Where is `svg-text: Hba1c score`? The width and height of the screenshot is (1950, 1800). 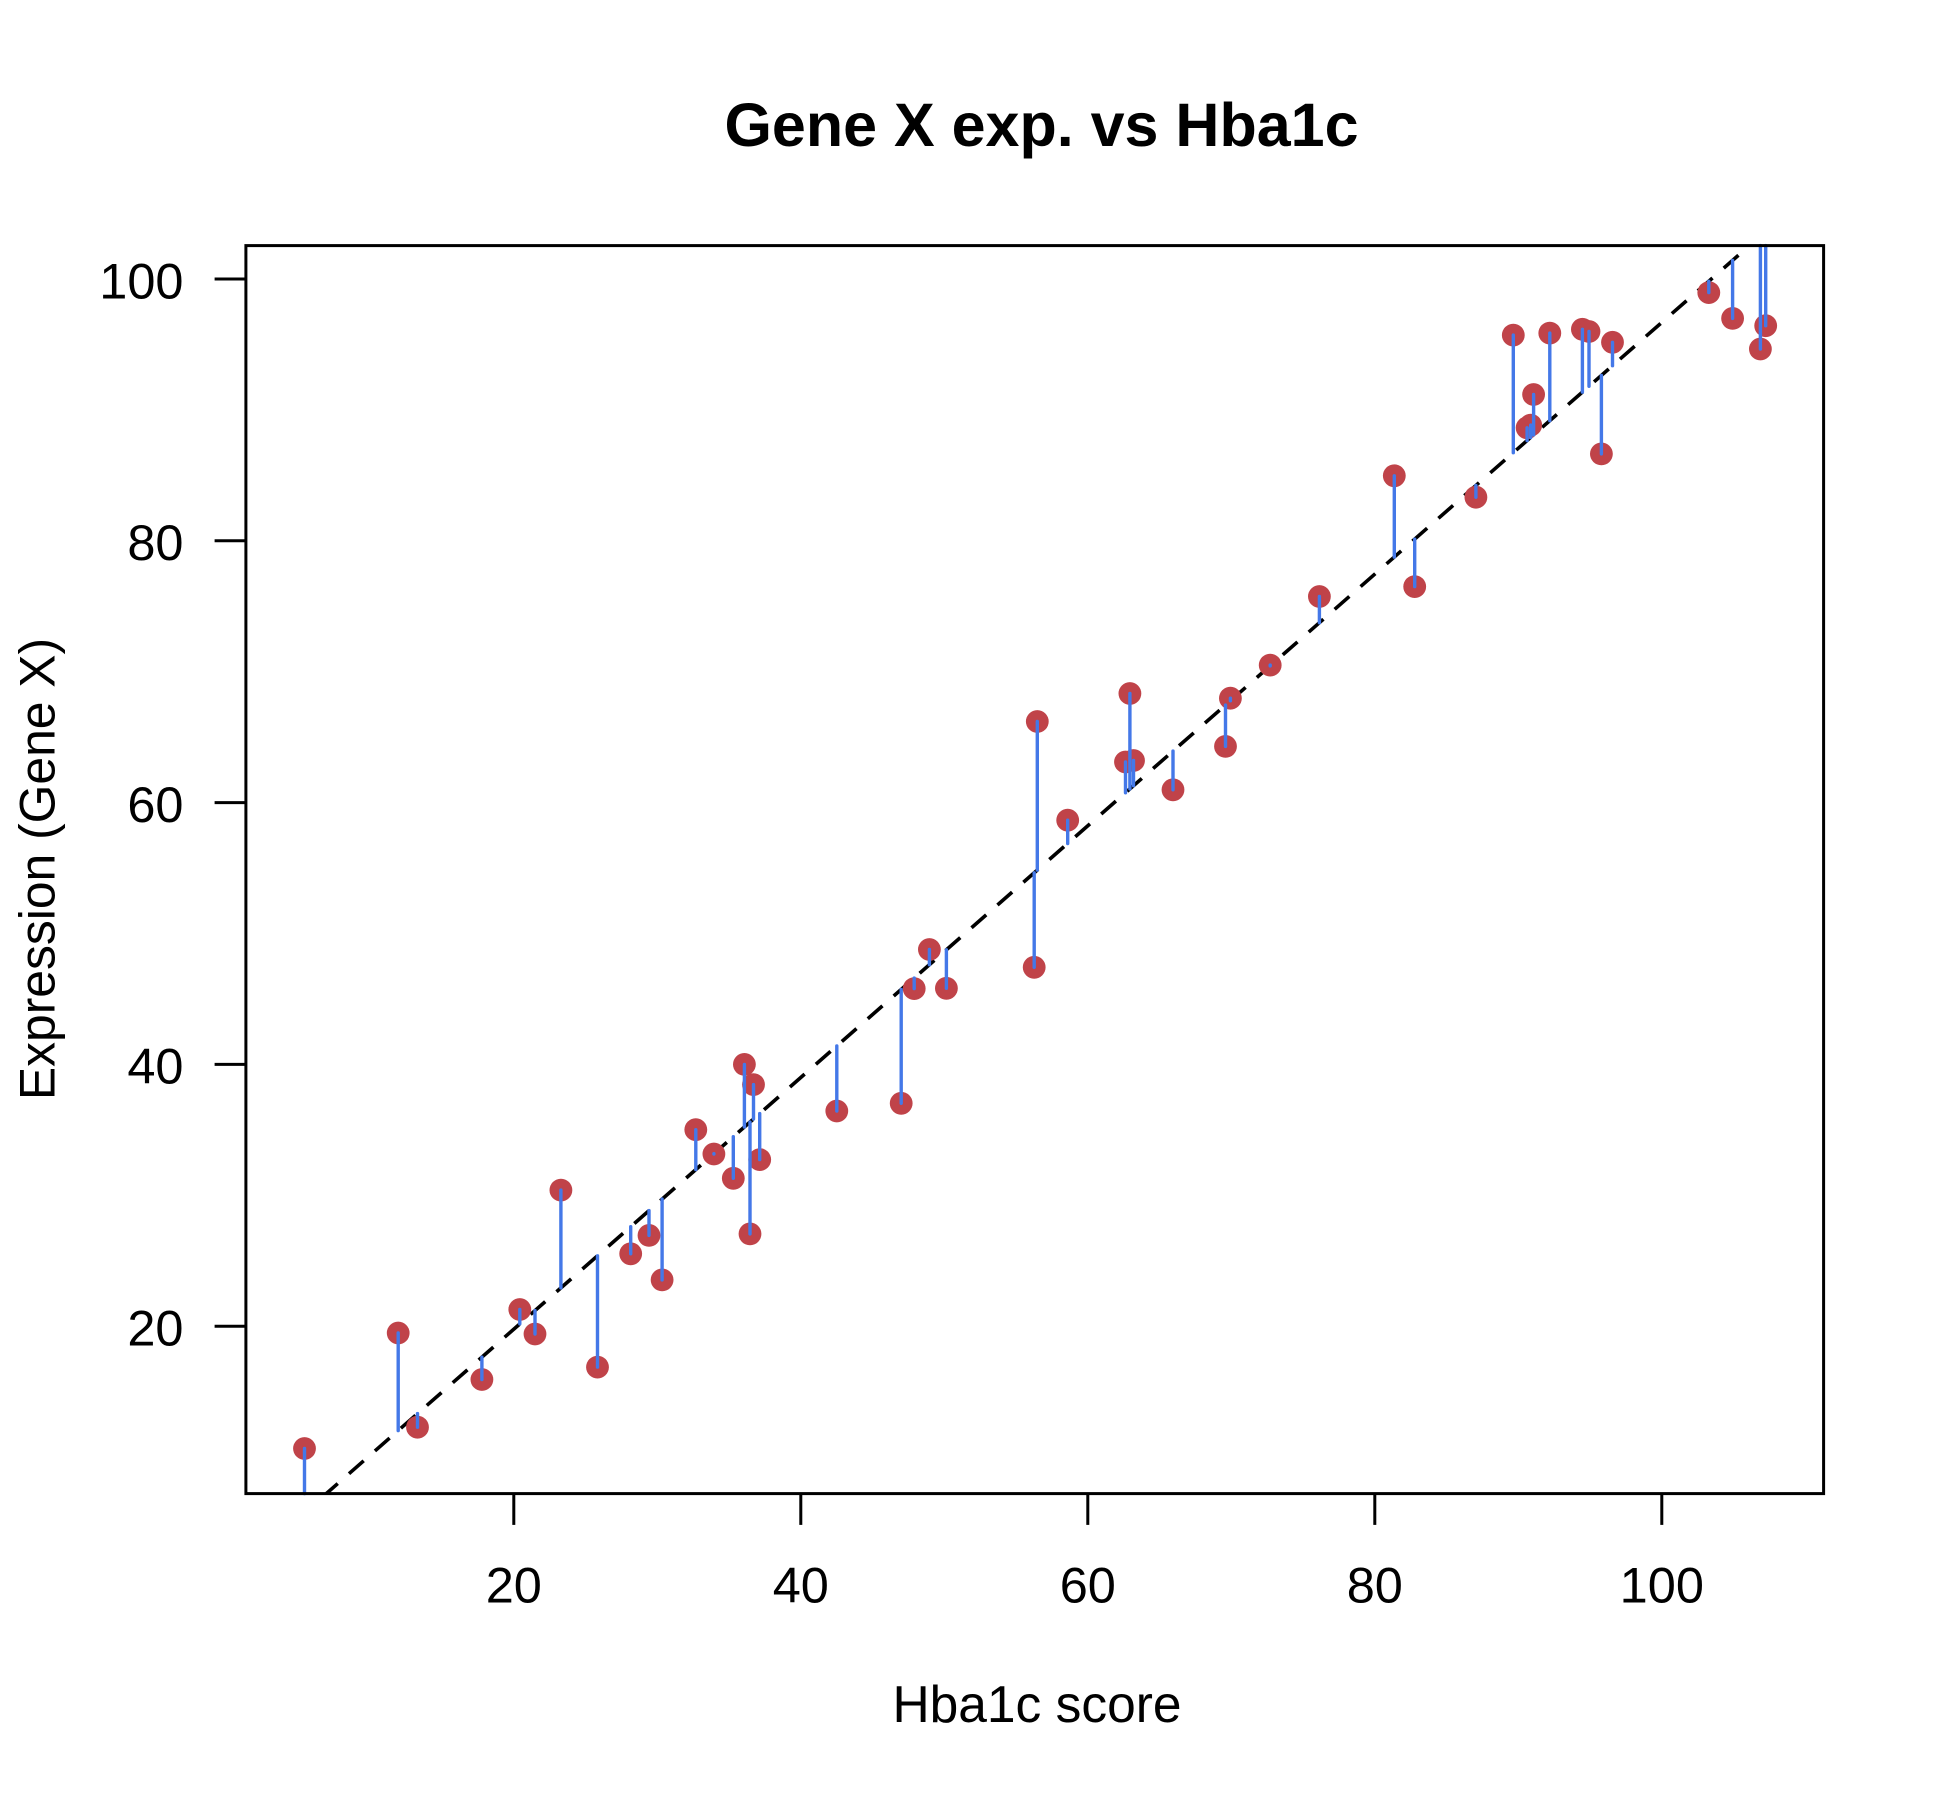
svg-text: Hba1c score is located at coordinates (1036, 1704).